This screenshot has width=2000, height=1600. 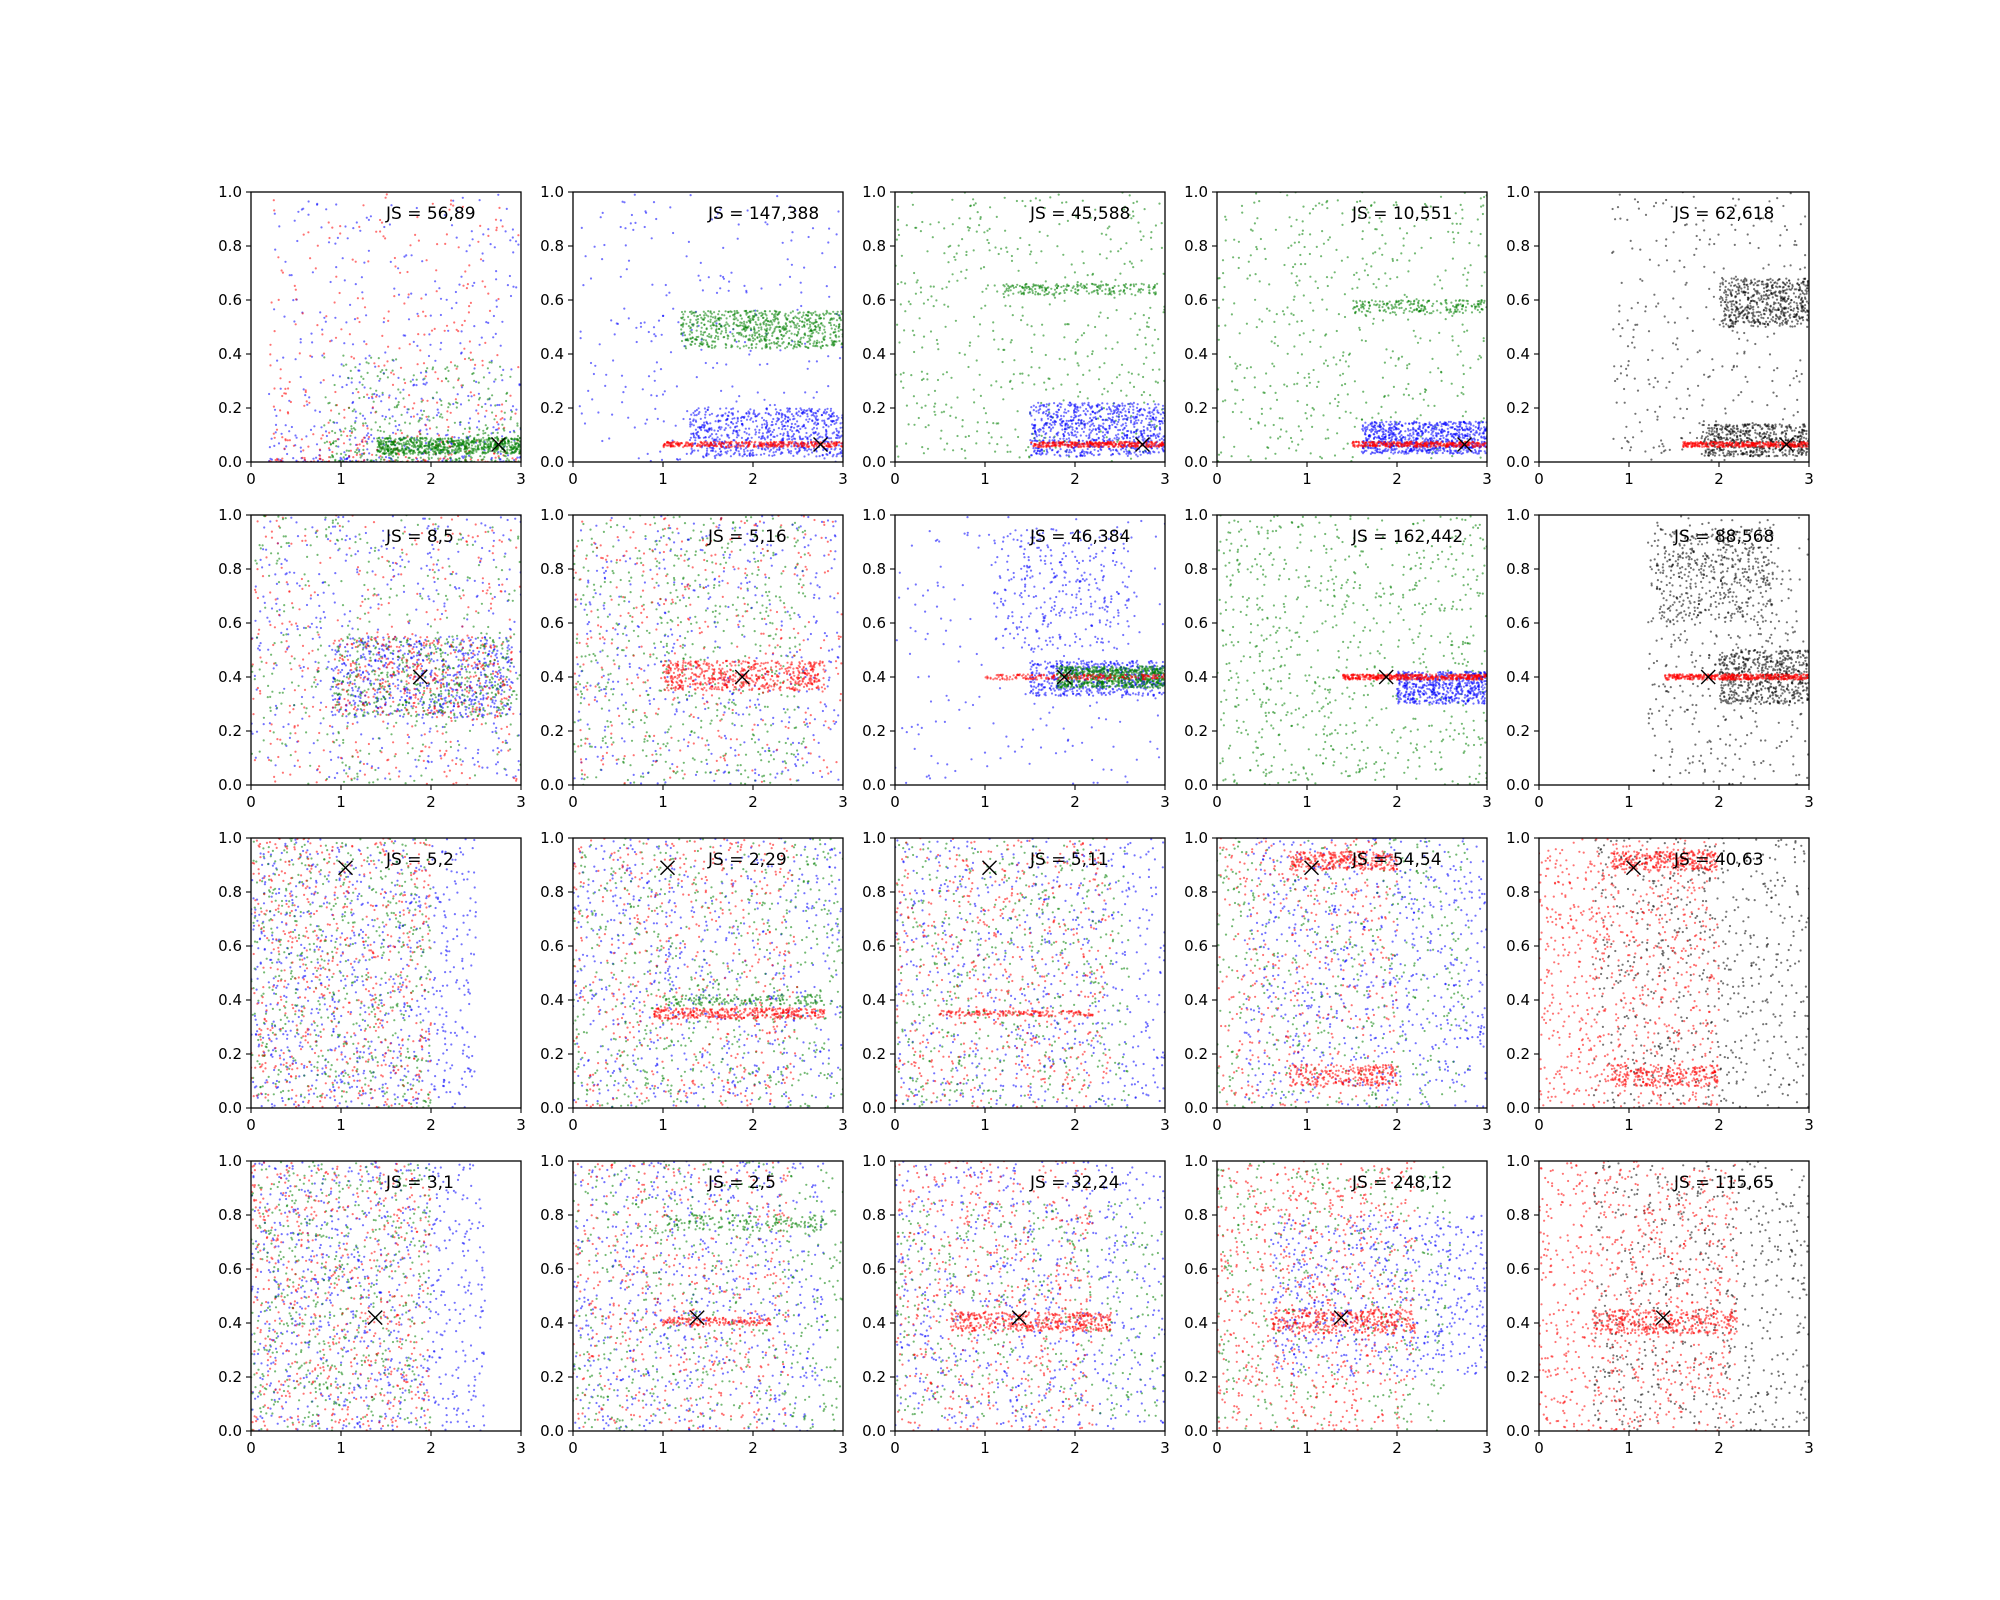 I want to click on panel-3: 0 1 2 30.00.20.40.60.81.0JS = 45,588, so click(x=1016, y=335).